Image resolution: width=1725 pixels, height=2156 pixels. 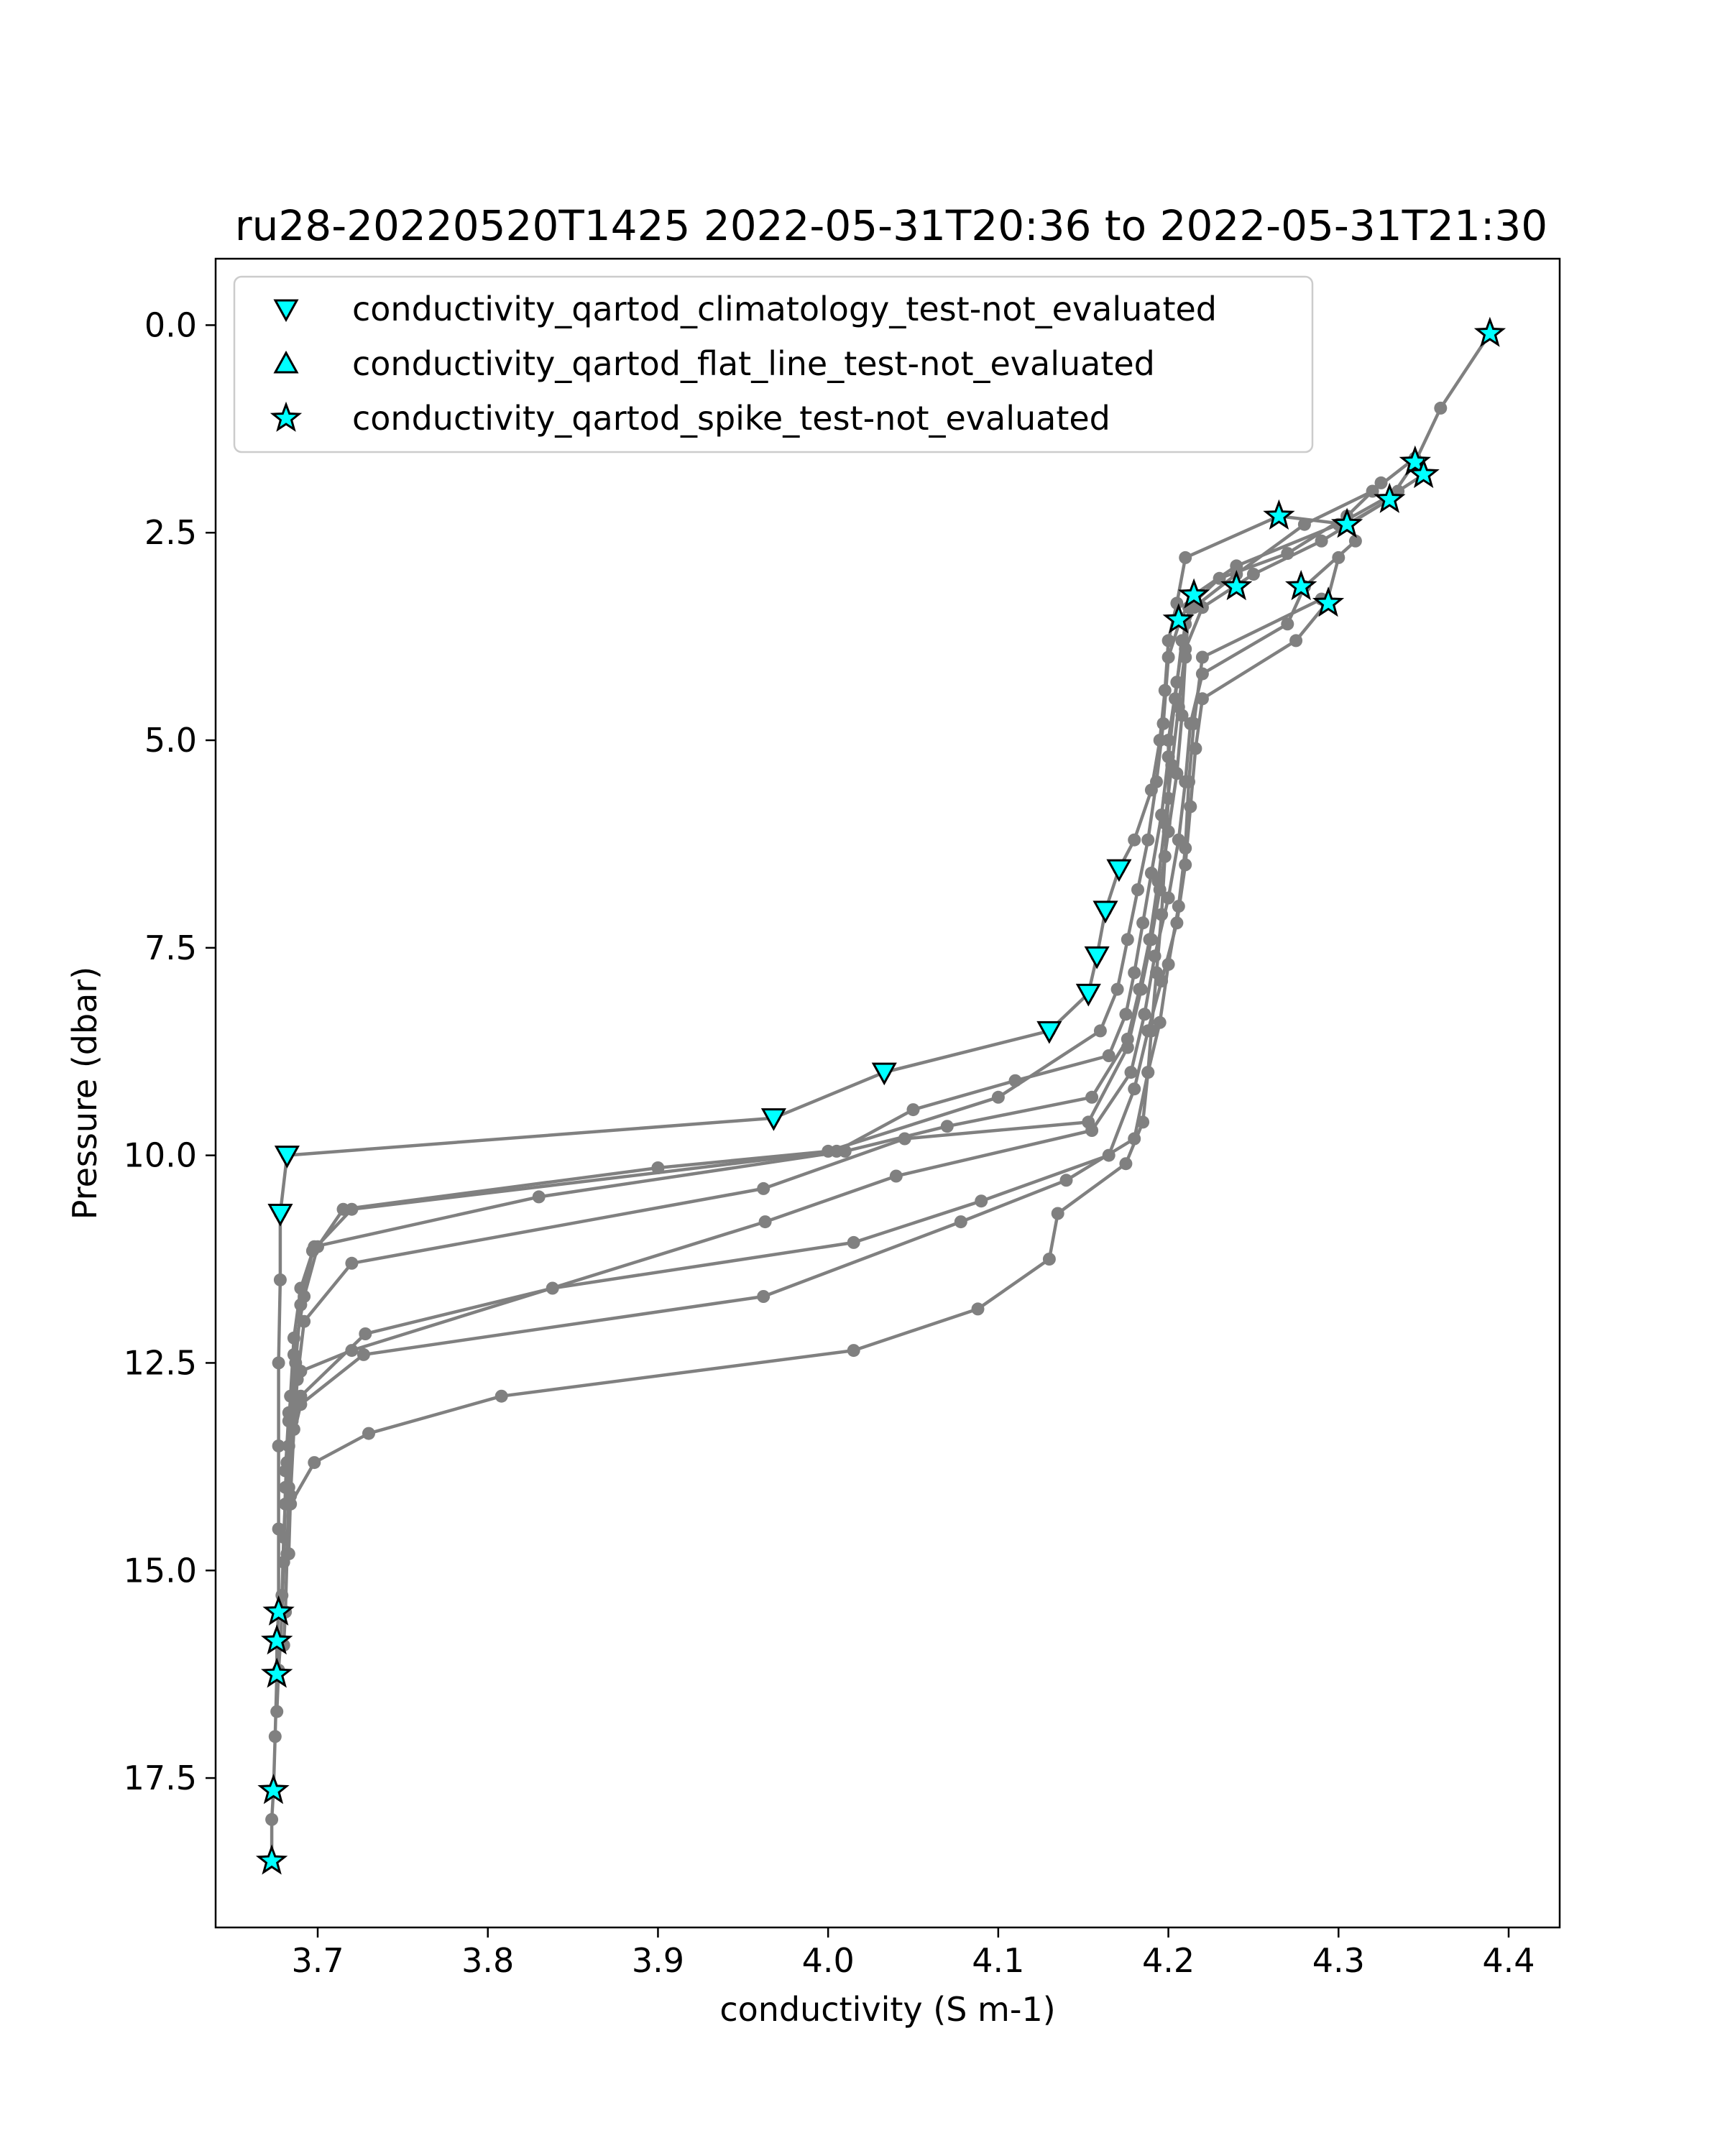 What do you see at coordinates (170, 324) in the screenshot?
I see `y-tick-label: 0.0` at bounding box center [170, 324].